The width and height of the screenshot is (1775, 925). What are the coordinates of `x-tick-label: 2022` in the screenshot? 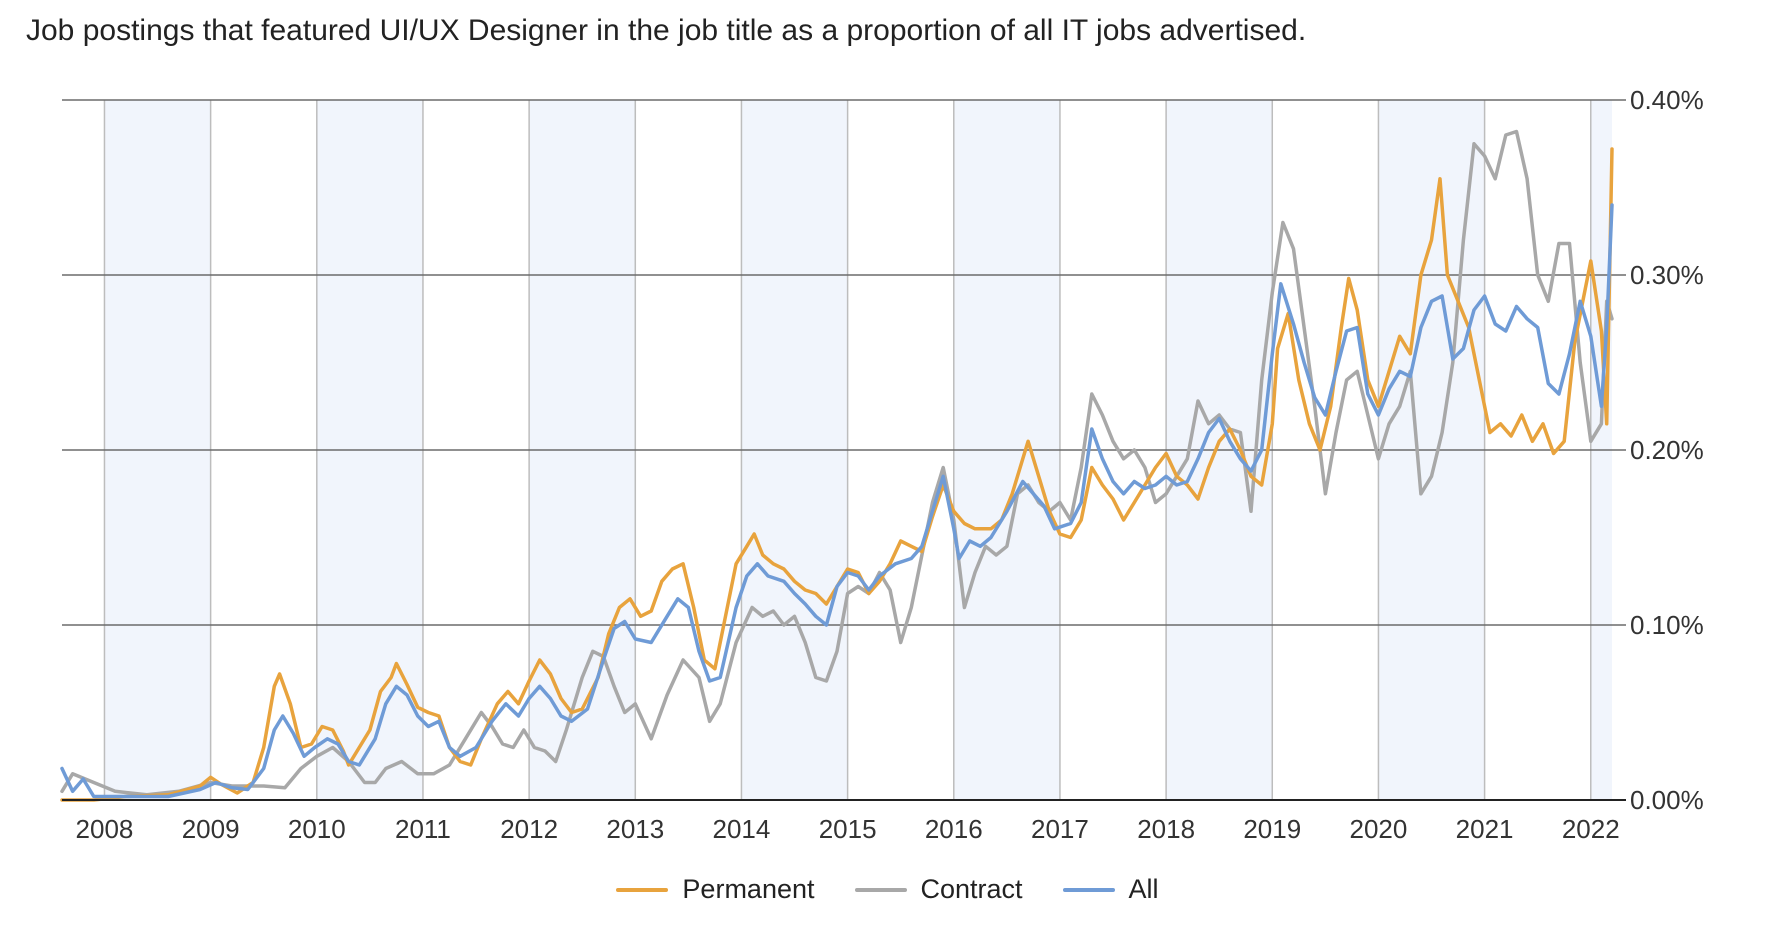 It's located at (1591, 829).